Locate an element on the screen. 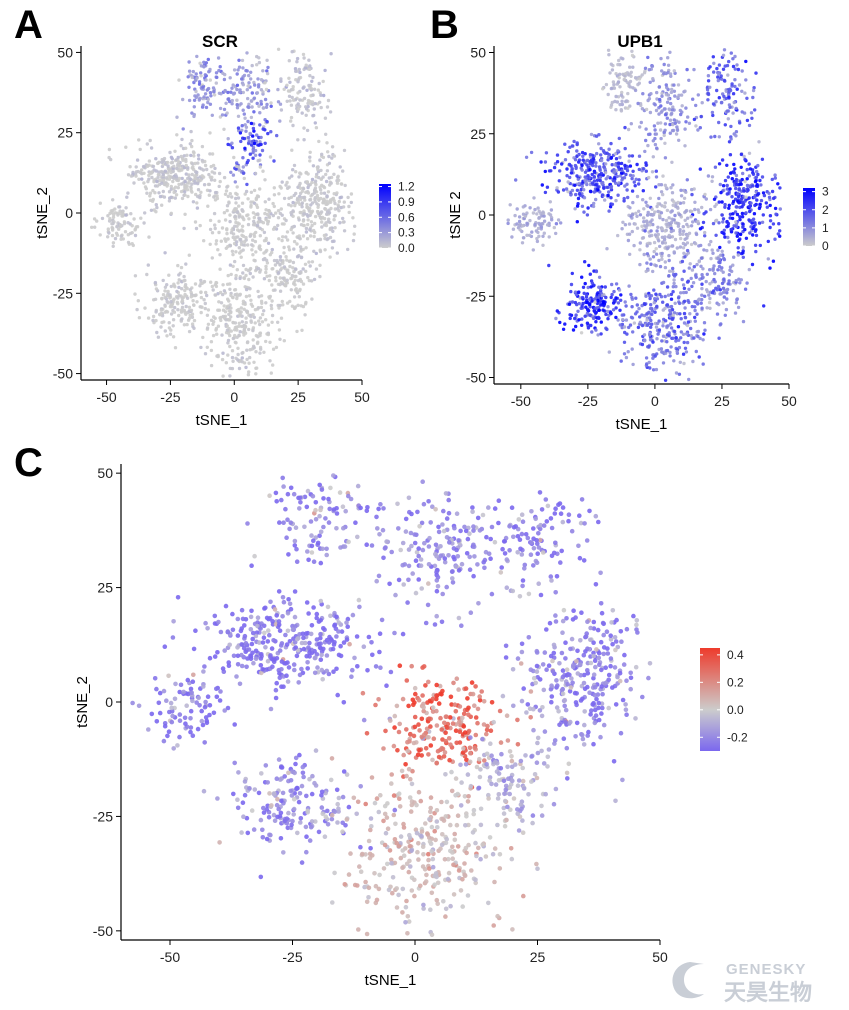 The image size is (849, 1010). panel-letter: B is located at coordinates (444, 25).